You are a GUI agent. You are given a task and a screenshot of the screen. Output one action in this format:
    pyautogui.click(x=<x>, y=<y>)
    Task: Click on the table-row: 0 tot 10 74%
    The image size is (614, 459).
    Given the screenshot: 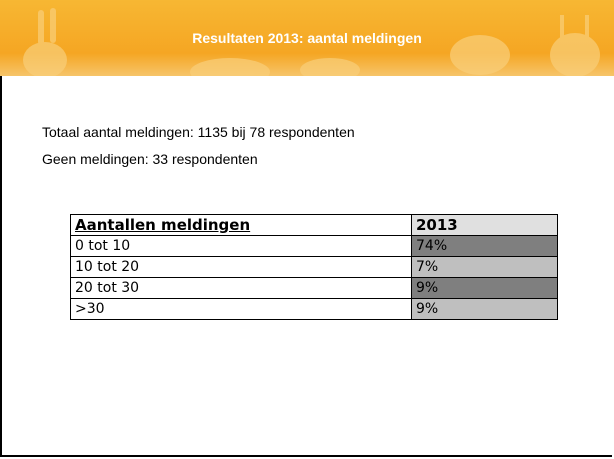 What is the action you would take?
    pyautogui.click(x=314, y=246)
    